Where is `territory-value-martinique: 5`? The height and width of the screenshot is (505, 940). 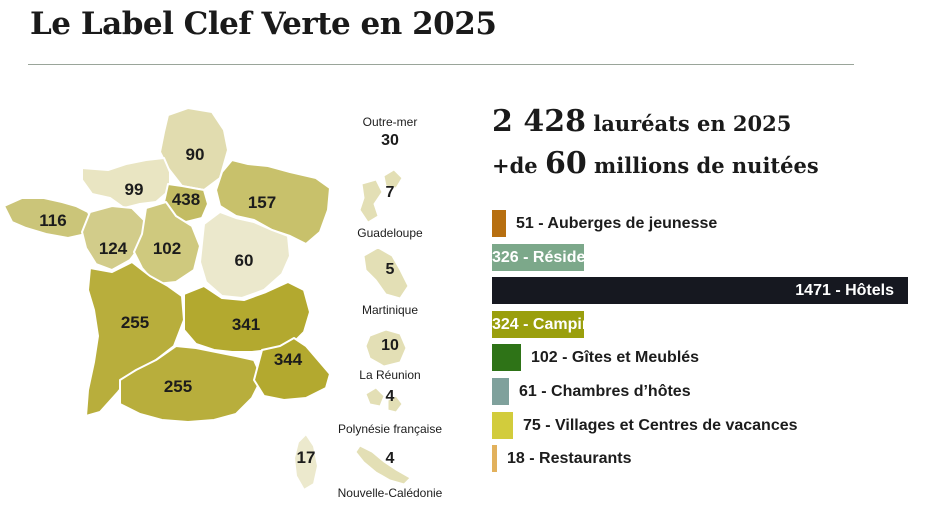
territory-value-martinique: 5 is located at coordinates (390, 269).